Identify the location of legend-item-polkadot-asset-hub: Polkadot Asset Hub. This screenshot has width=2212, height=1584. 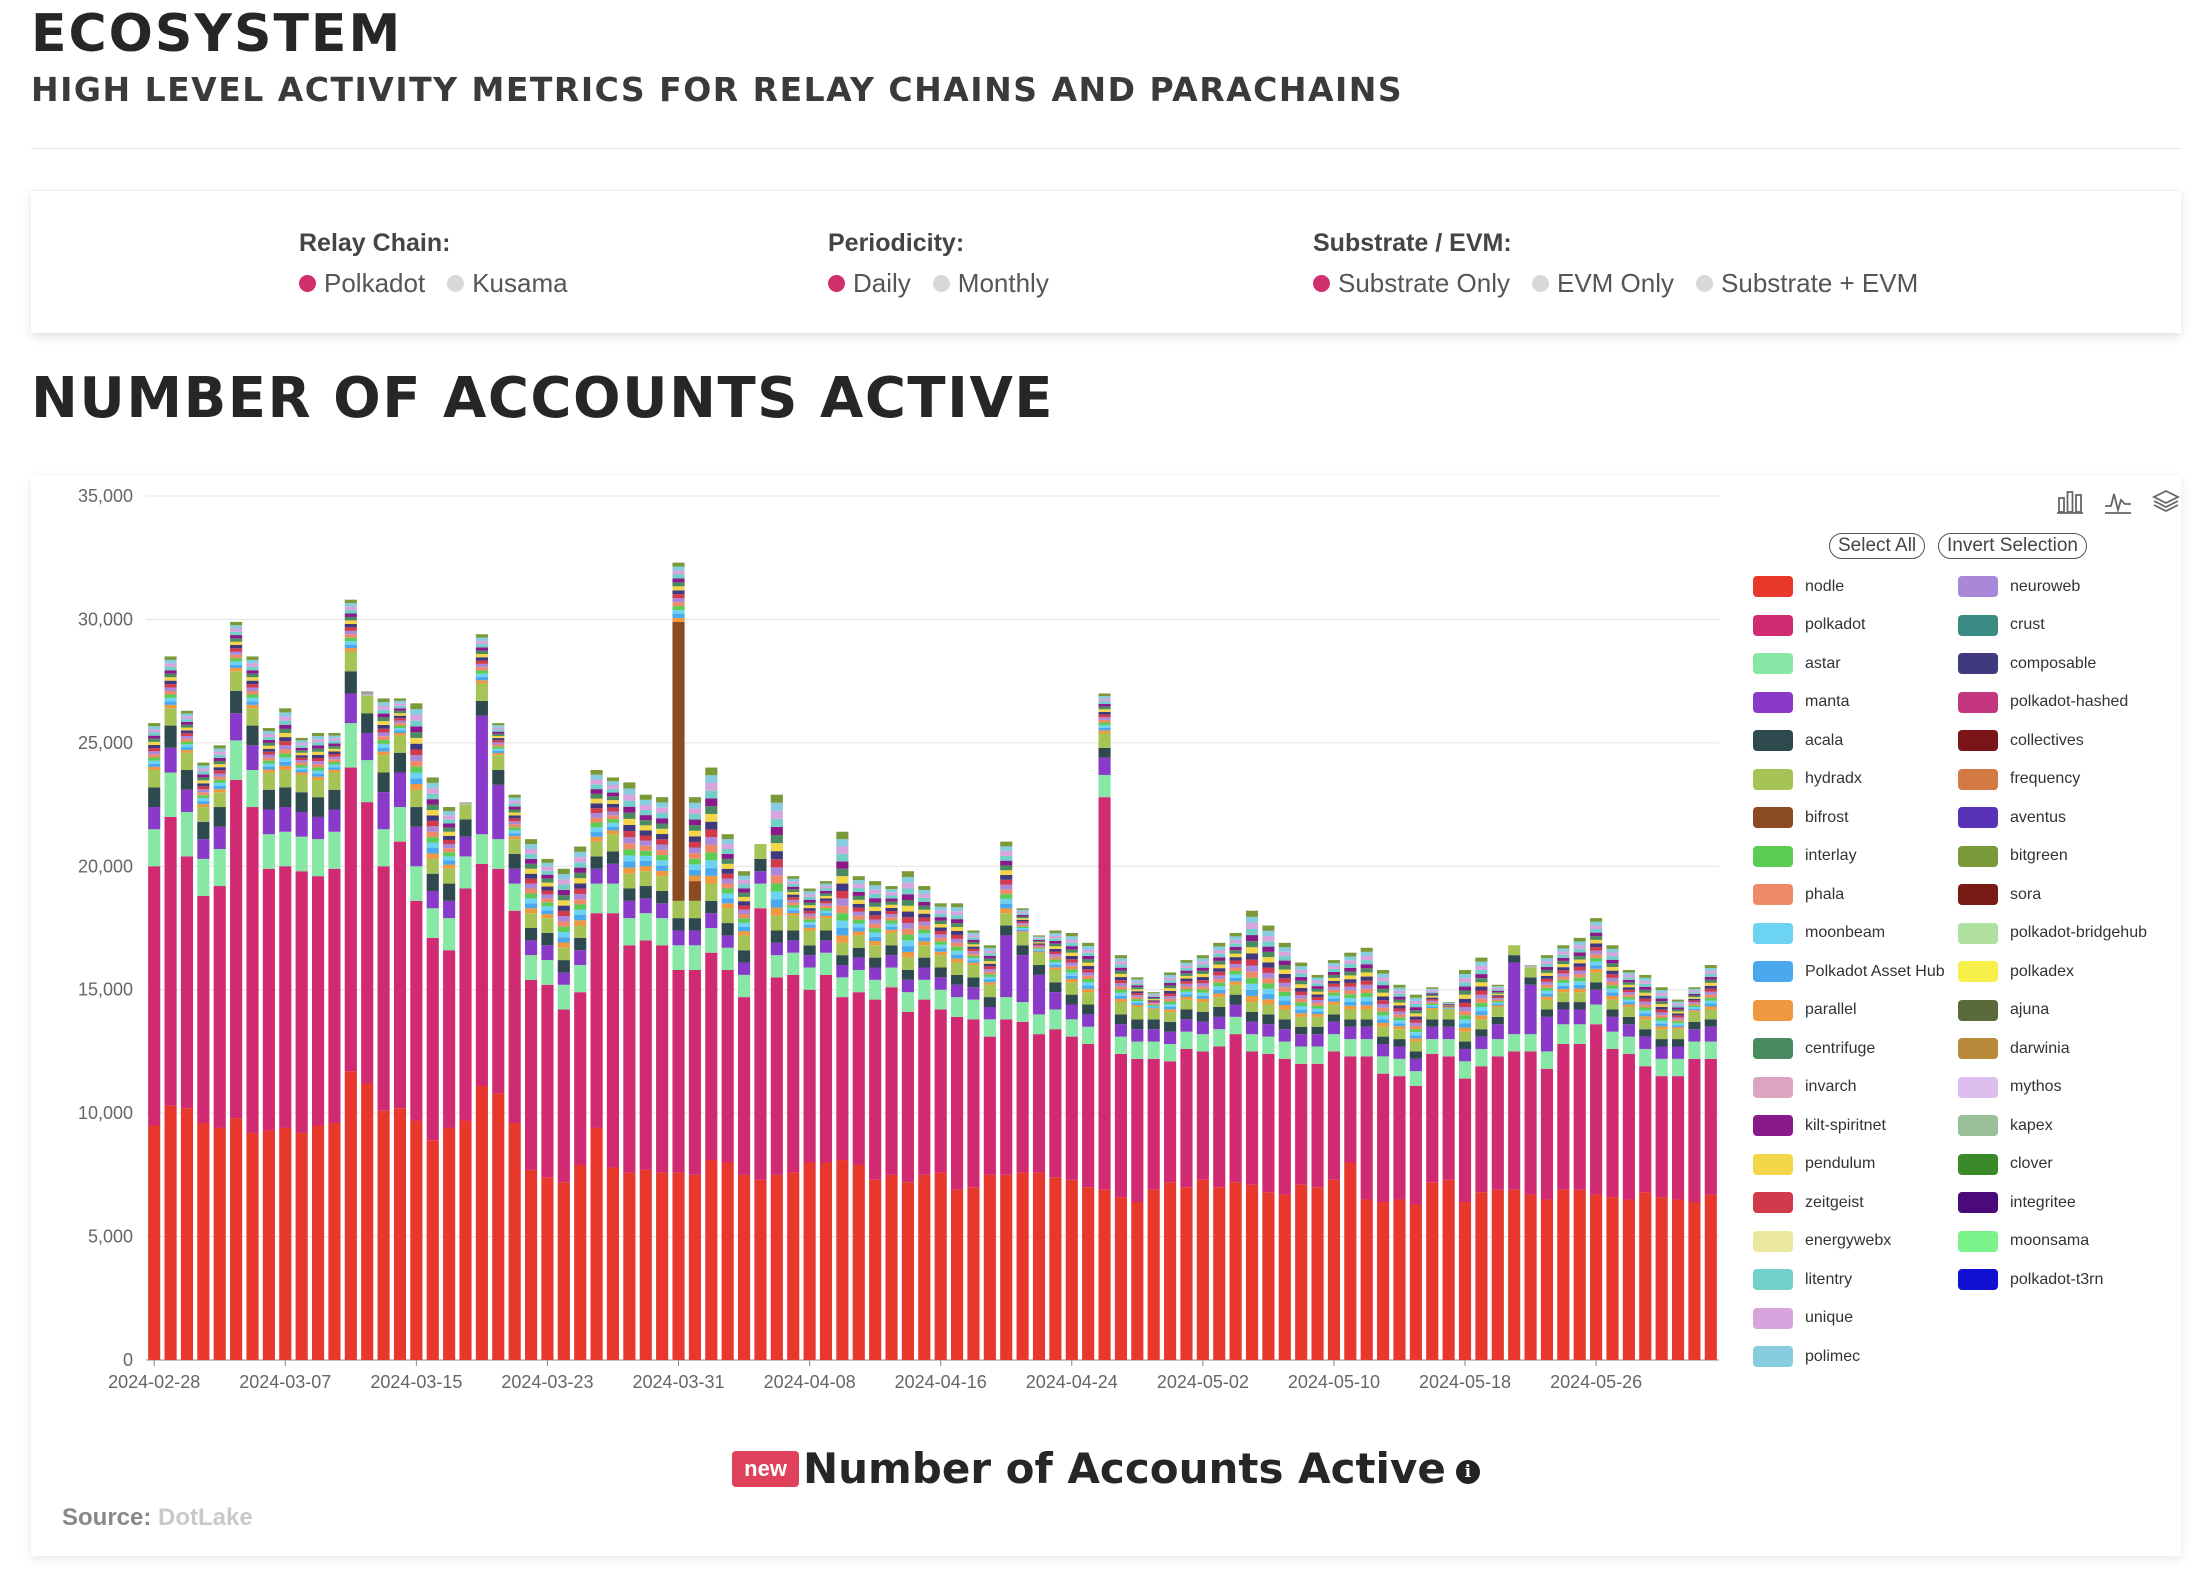
(1849, 971).